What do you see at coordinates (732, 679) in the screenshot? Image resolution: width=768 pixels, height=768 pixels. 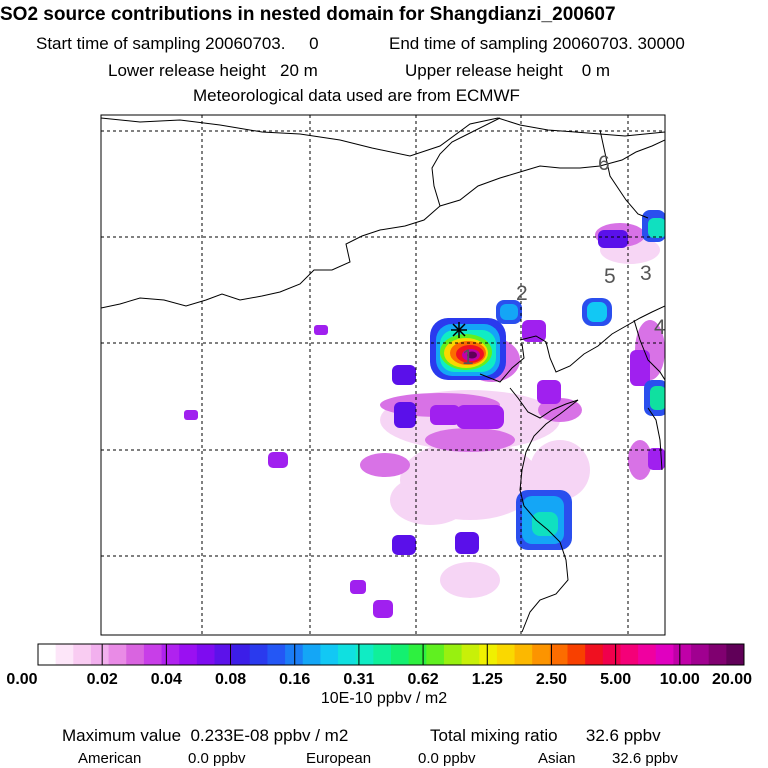 I see `colorbar-tick-label: 20.00` at bounding box center [732, 679].